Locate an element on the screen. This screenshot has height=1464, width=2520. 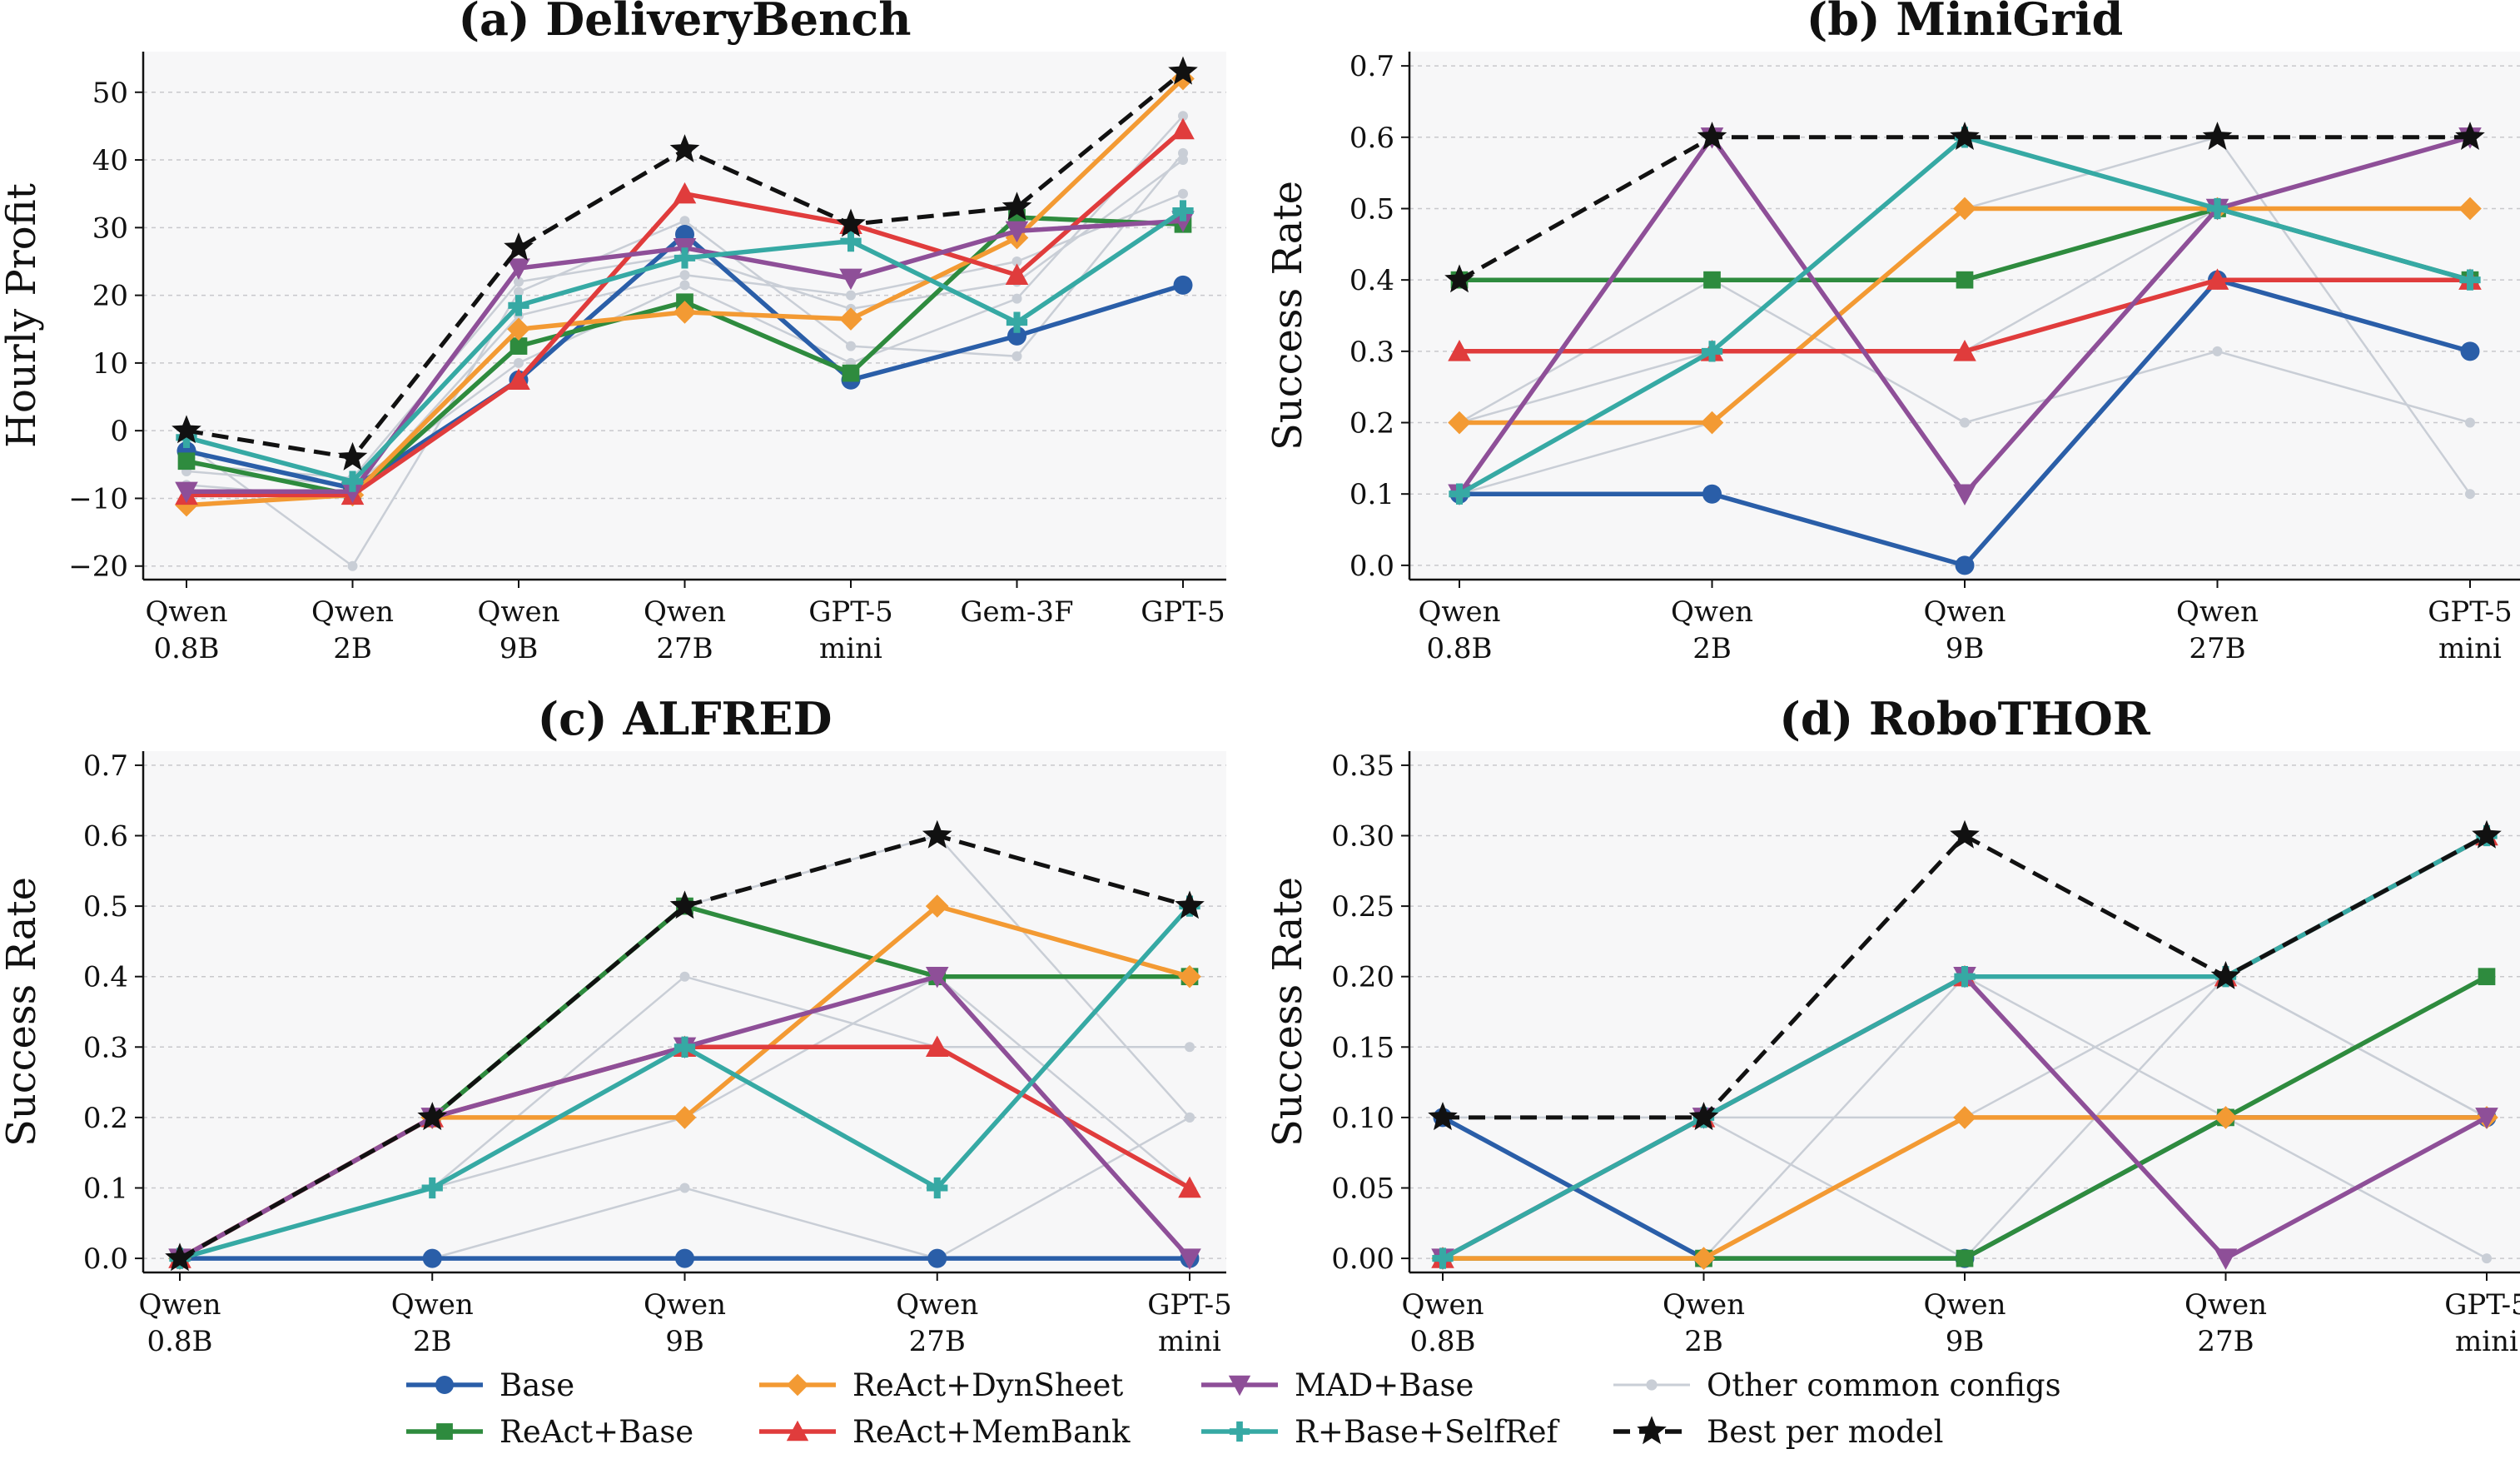
y-tick-label: 30 is located at coordinates (110, 228).